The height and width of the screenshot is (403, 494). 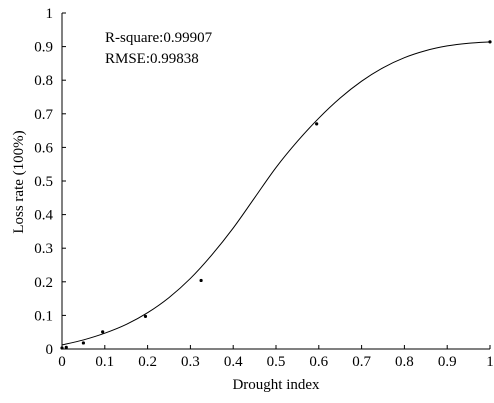 I want to click on annotation-rmse: RMSE:0.99838, so click(x=152, y=59).